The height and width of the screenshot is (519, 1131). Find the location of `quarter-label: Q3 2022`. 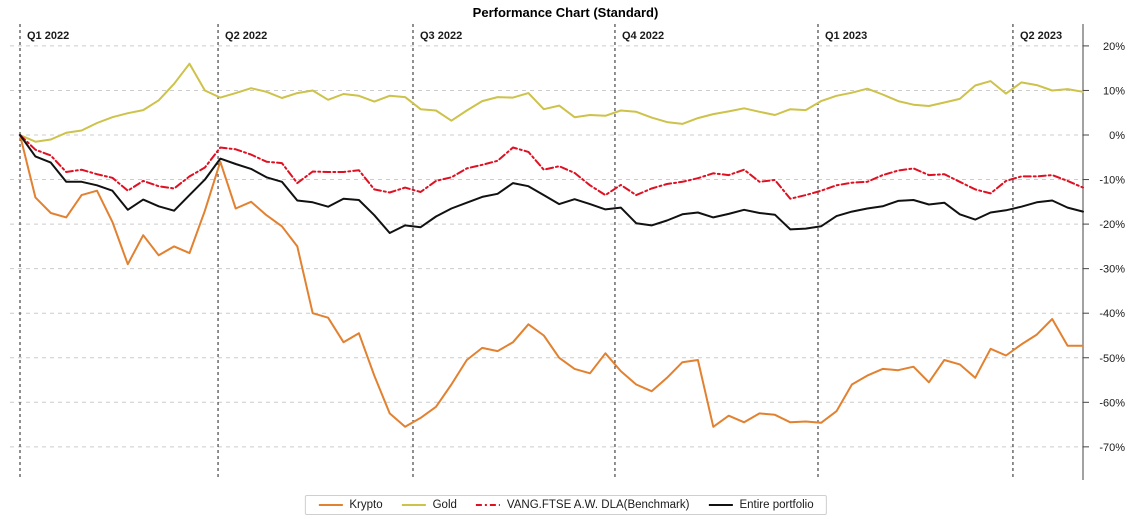

quarter-label: Q3 2022 is located at coordinates (441, 36).